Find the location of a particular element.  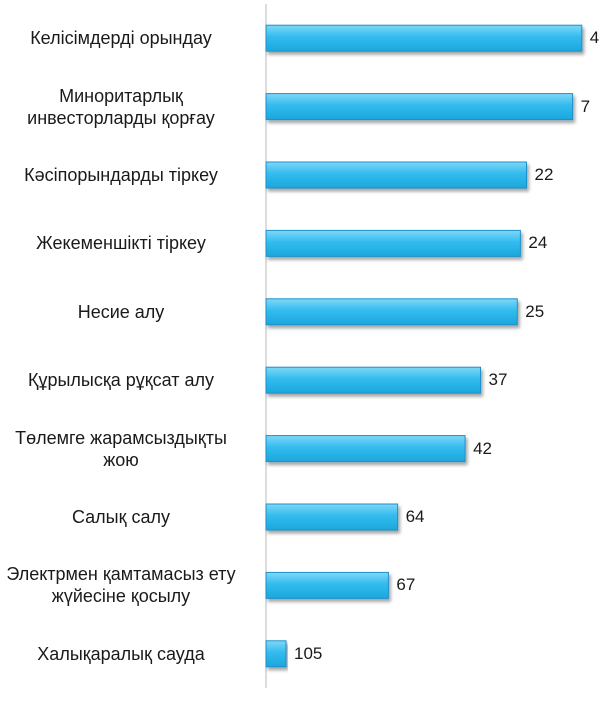

category-label-line: Несие алу is located at coordinates (121, 311).